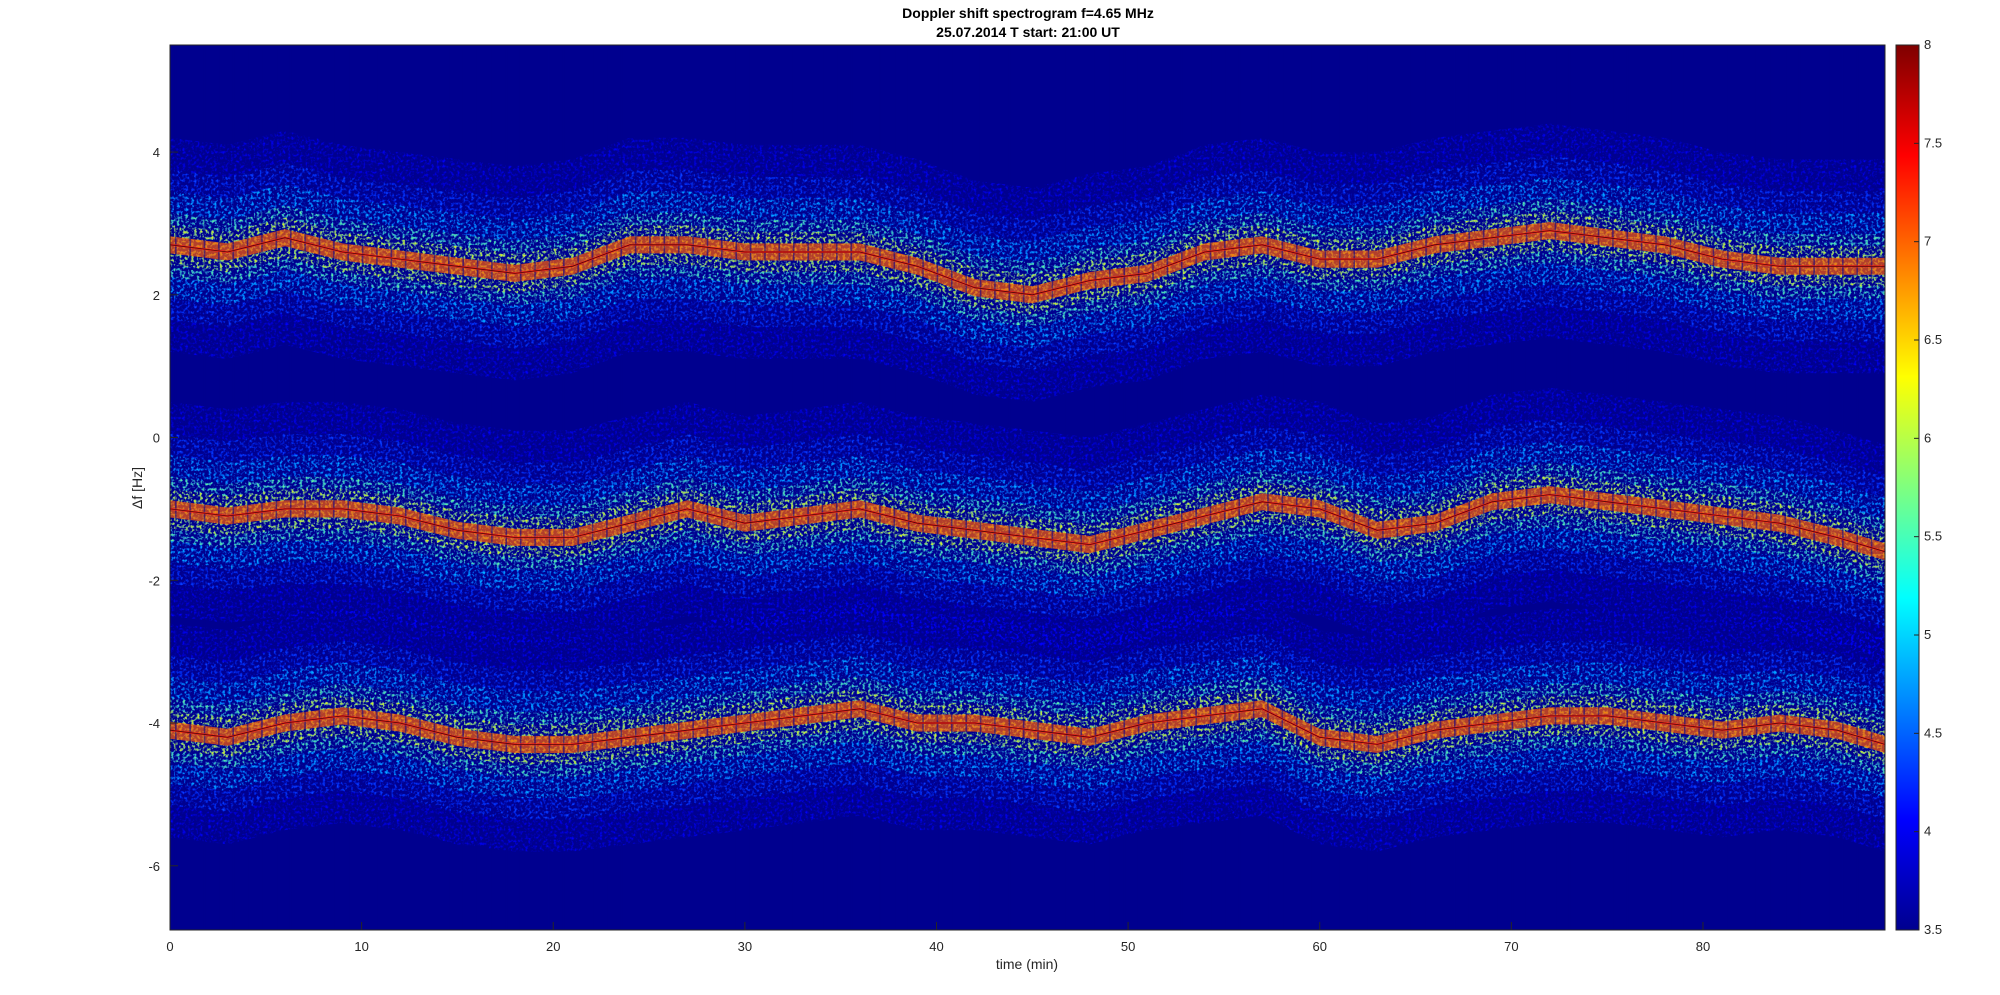 The width and height of the screenshot is (2000, 995). I want to click on x-tick-label: 40, so click(936, 946).